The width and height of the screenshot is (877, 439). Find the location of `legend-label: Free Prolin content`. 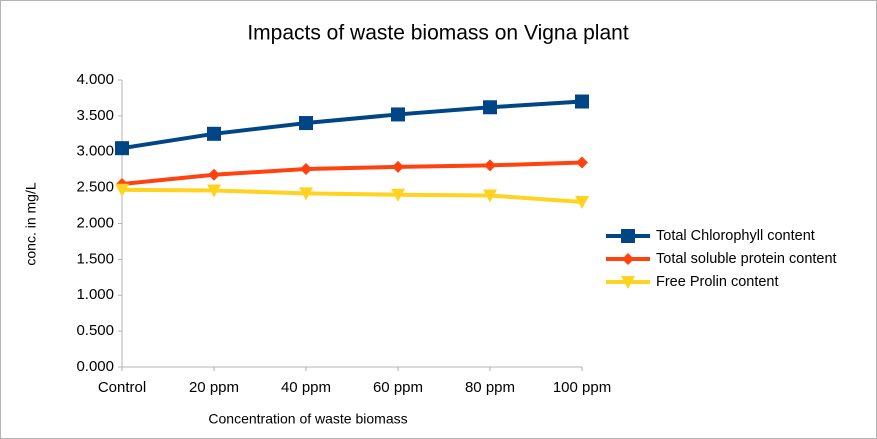

legend-label: Free Prolin content is located at coordinates (717, 282).